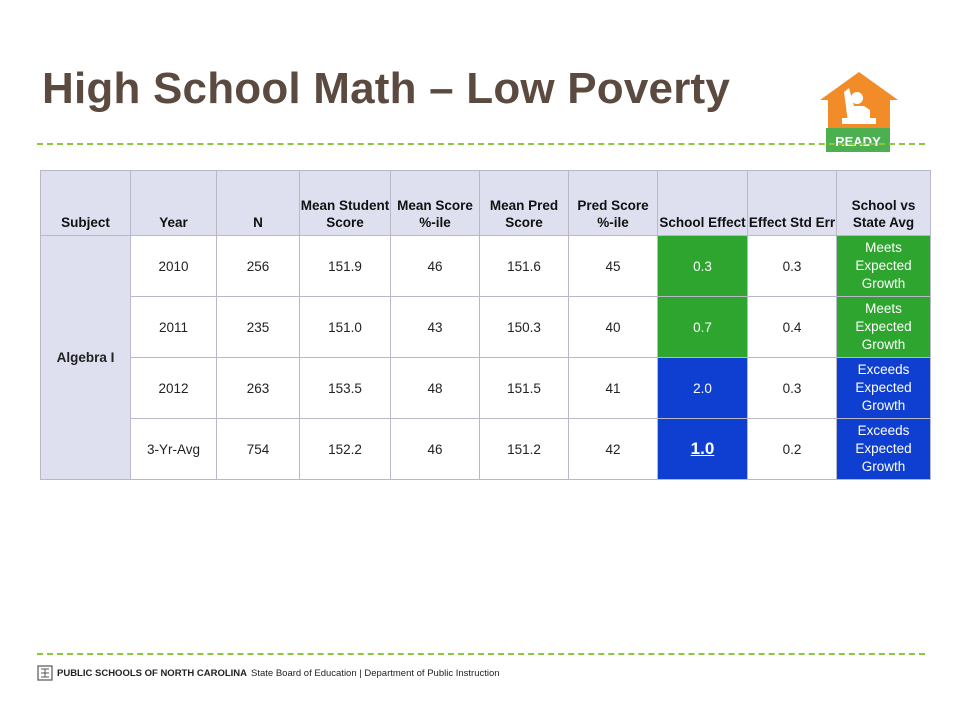  Describe the element at coordinates (481, 144) in the screenshot. I see `top-divider` at that location.